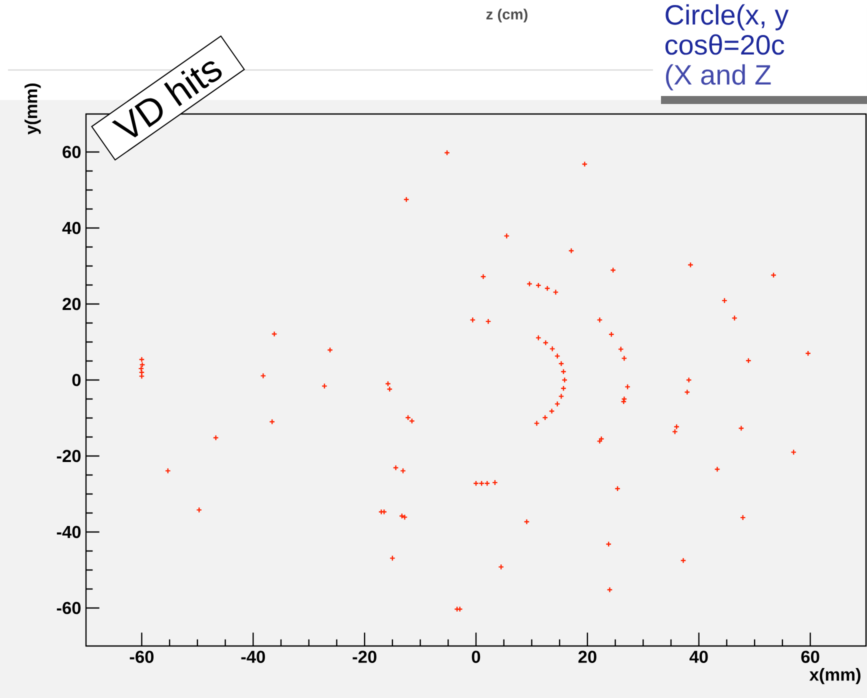  I want to click on x-tick-label: -60, so click(142, 656).